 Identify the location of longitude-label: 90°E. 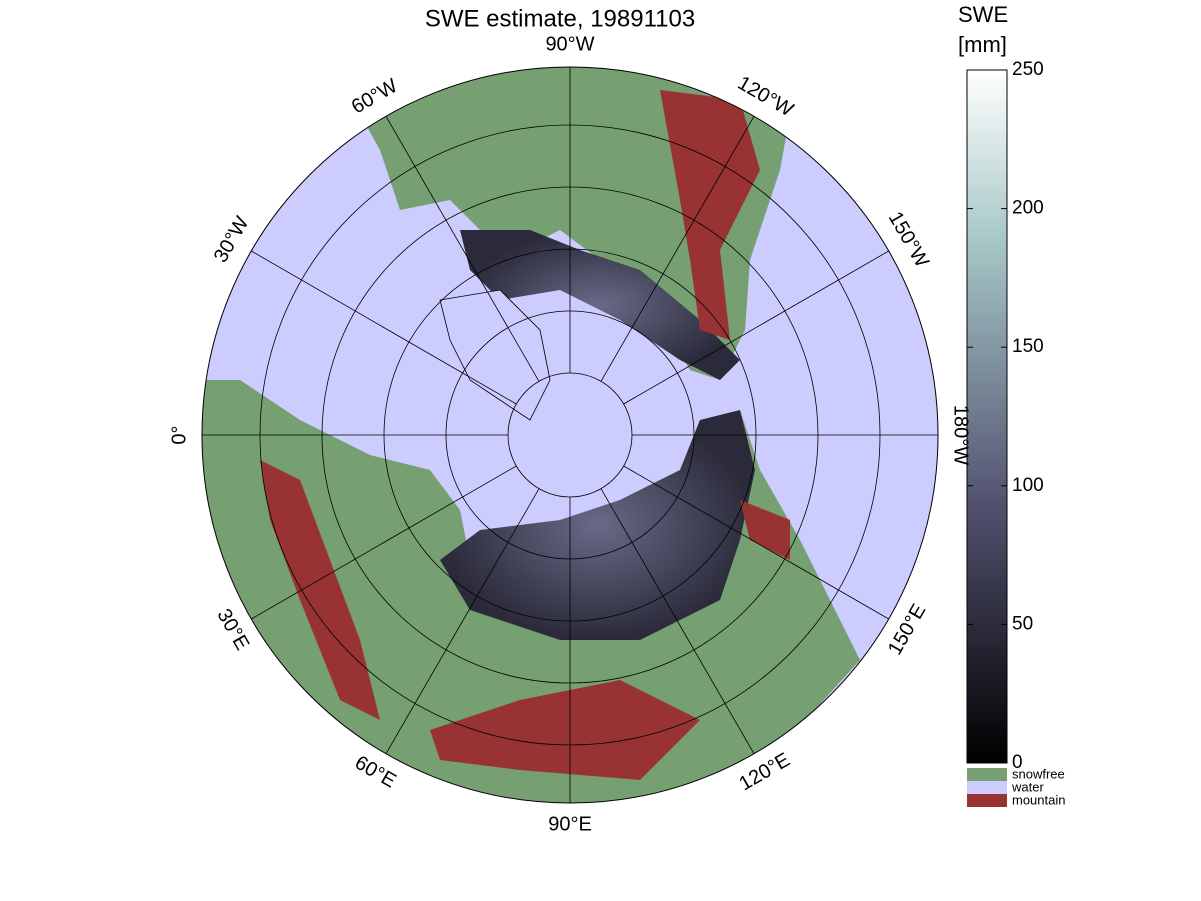
(570, 824).